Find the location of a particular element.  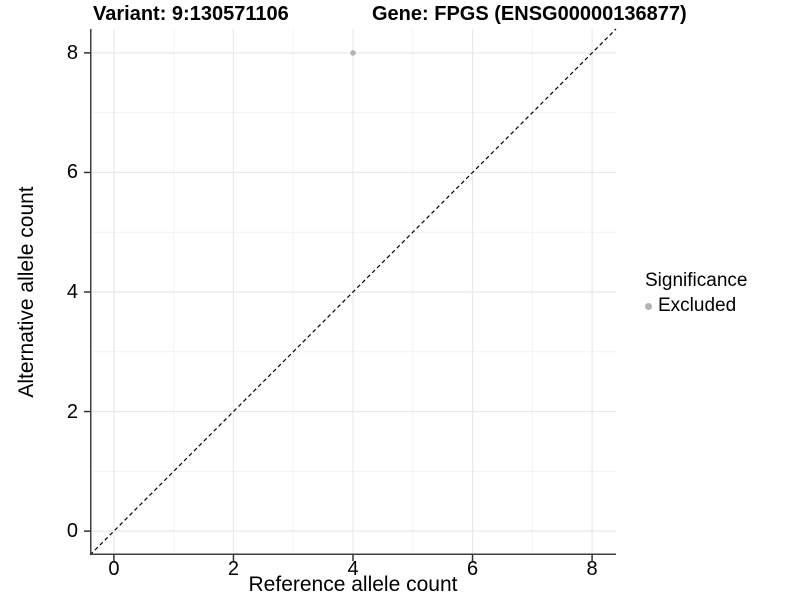

x-axis-title: Reference allele count is located at coordinates (353, 584).